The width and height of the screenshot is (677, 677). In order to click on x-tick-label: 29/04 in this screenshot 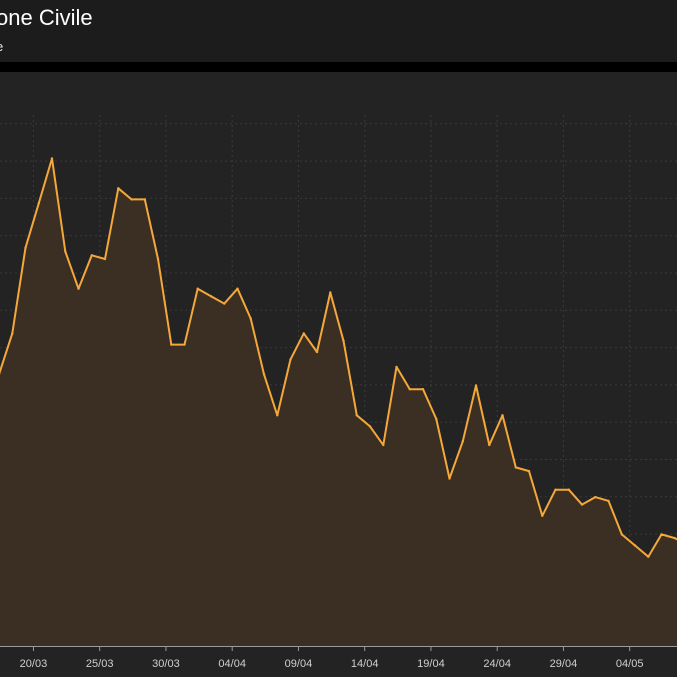, I will do `click(564, 664)`.